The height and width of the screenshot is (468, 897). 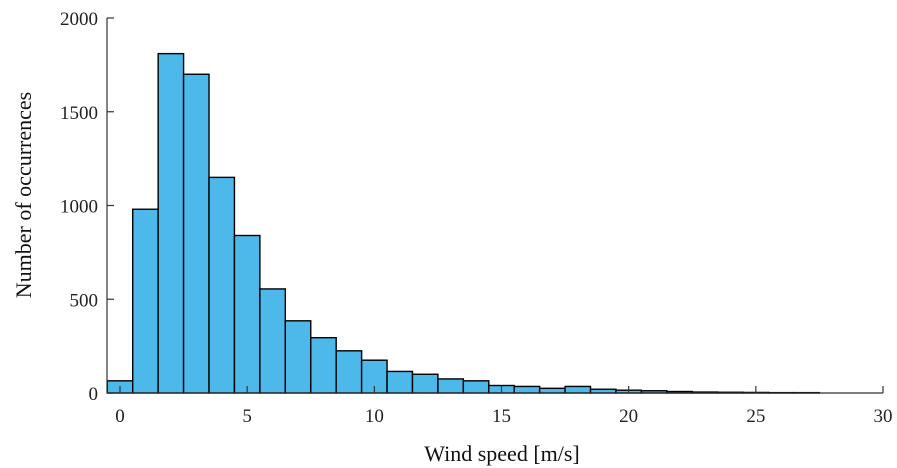 What do you see at coordinates (23, 195) in the screenshot?
I see `y-axis-label: Number of occurrences` at bounding box center [23, 195].